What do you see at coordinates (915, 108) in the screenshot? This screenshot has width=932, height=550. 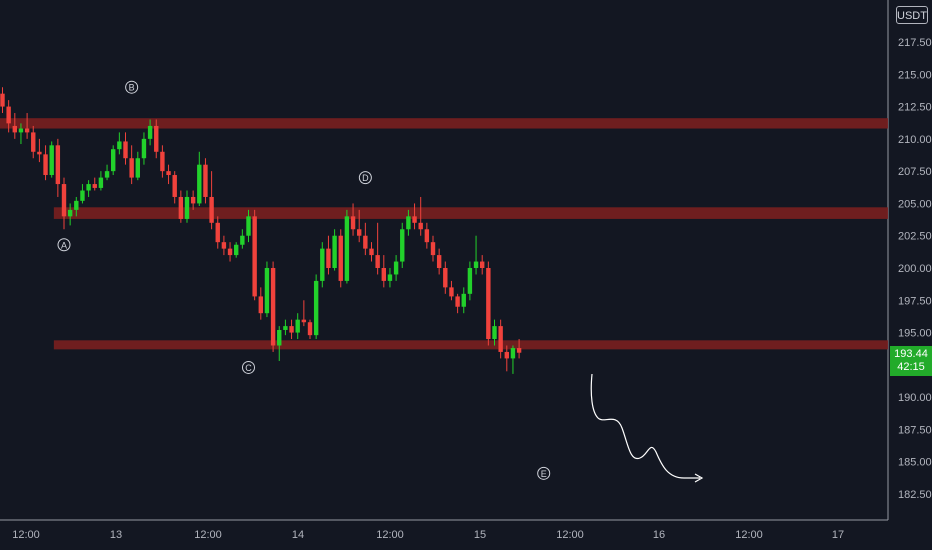 I see `price-tick-label: 212.50` at bounding box center [915, 108].